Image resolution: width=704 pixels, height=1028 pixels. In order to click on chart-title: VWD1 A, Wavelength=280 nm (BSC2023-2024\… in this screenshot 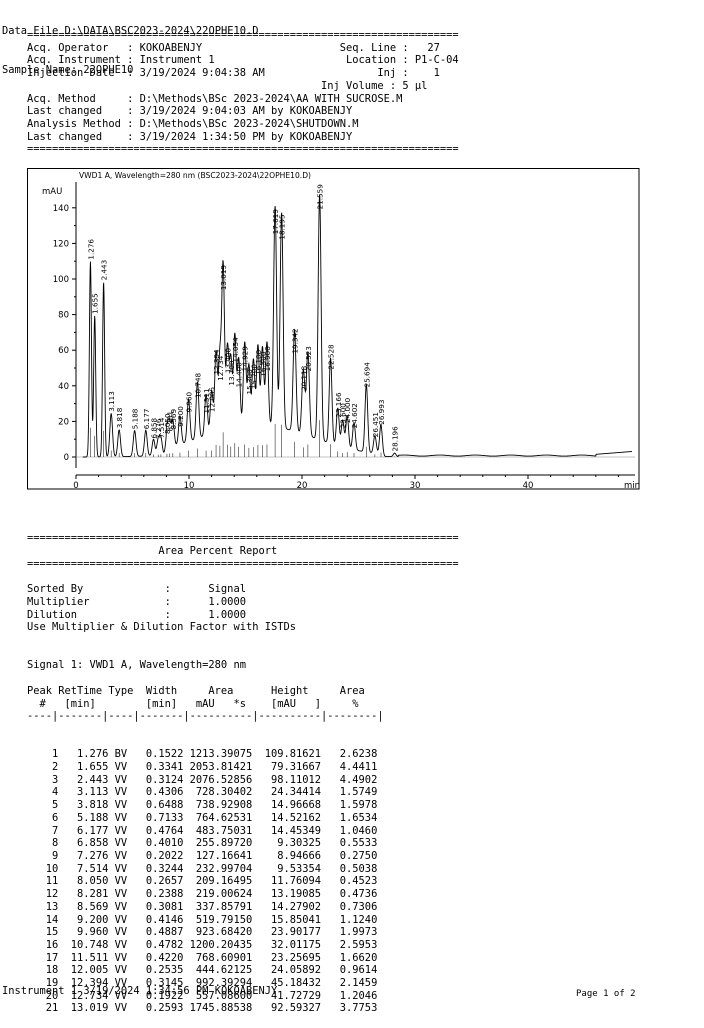, I will do `click(195, 175)`.